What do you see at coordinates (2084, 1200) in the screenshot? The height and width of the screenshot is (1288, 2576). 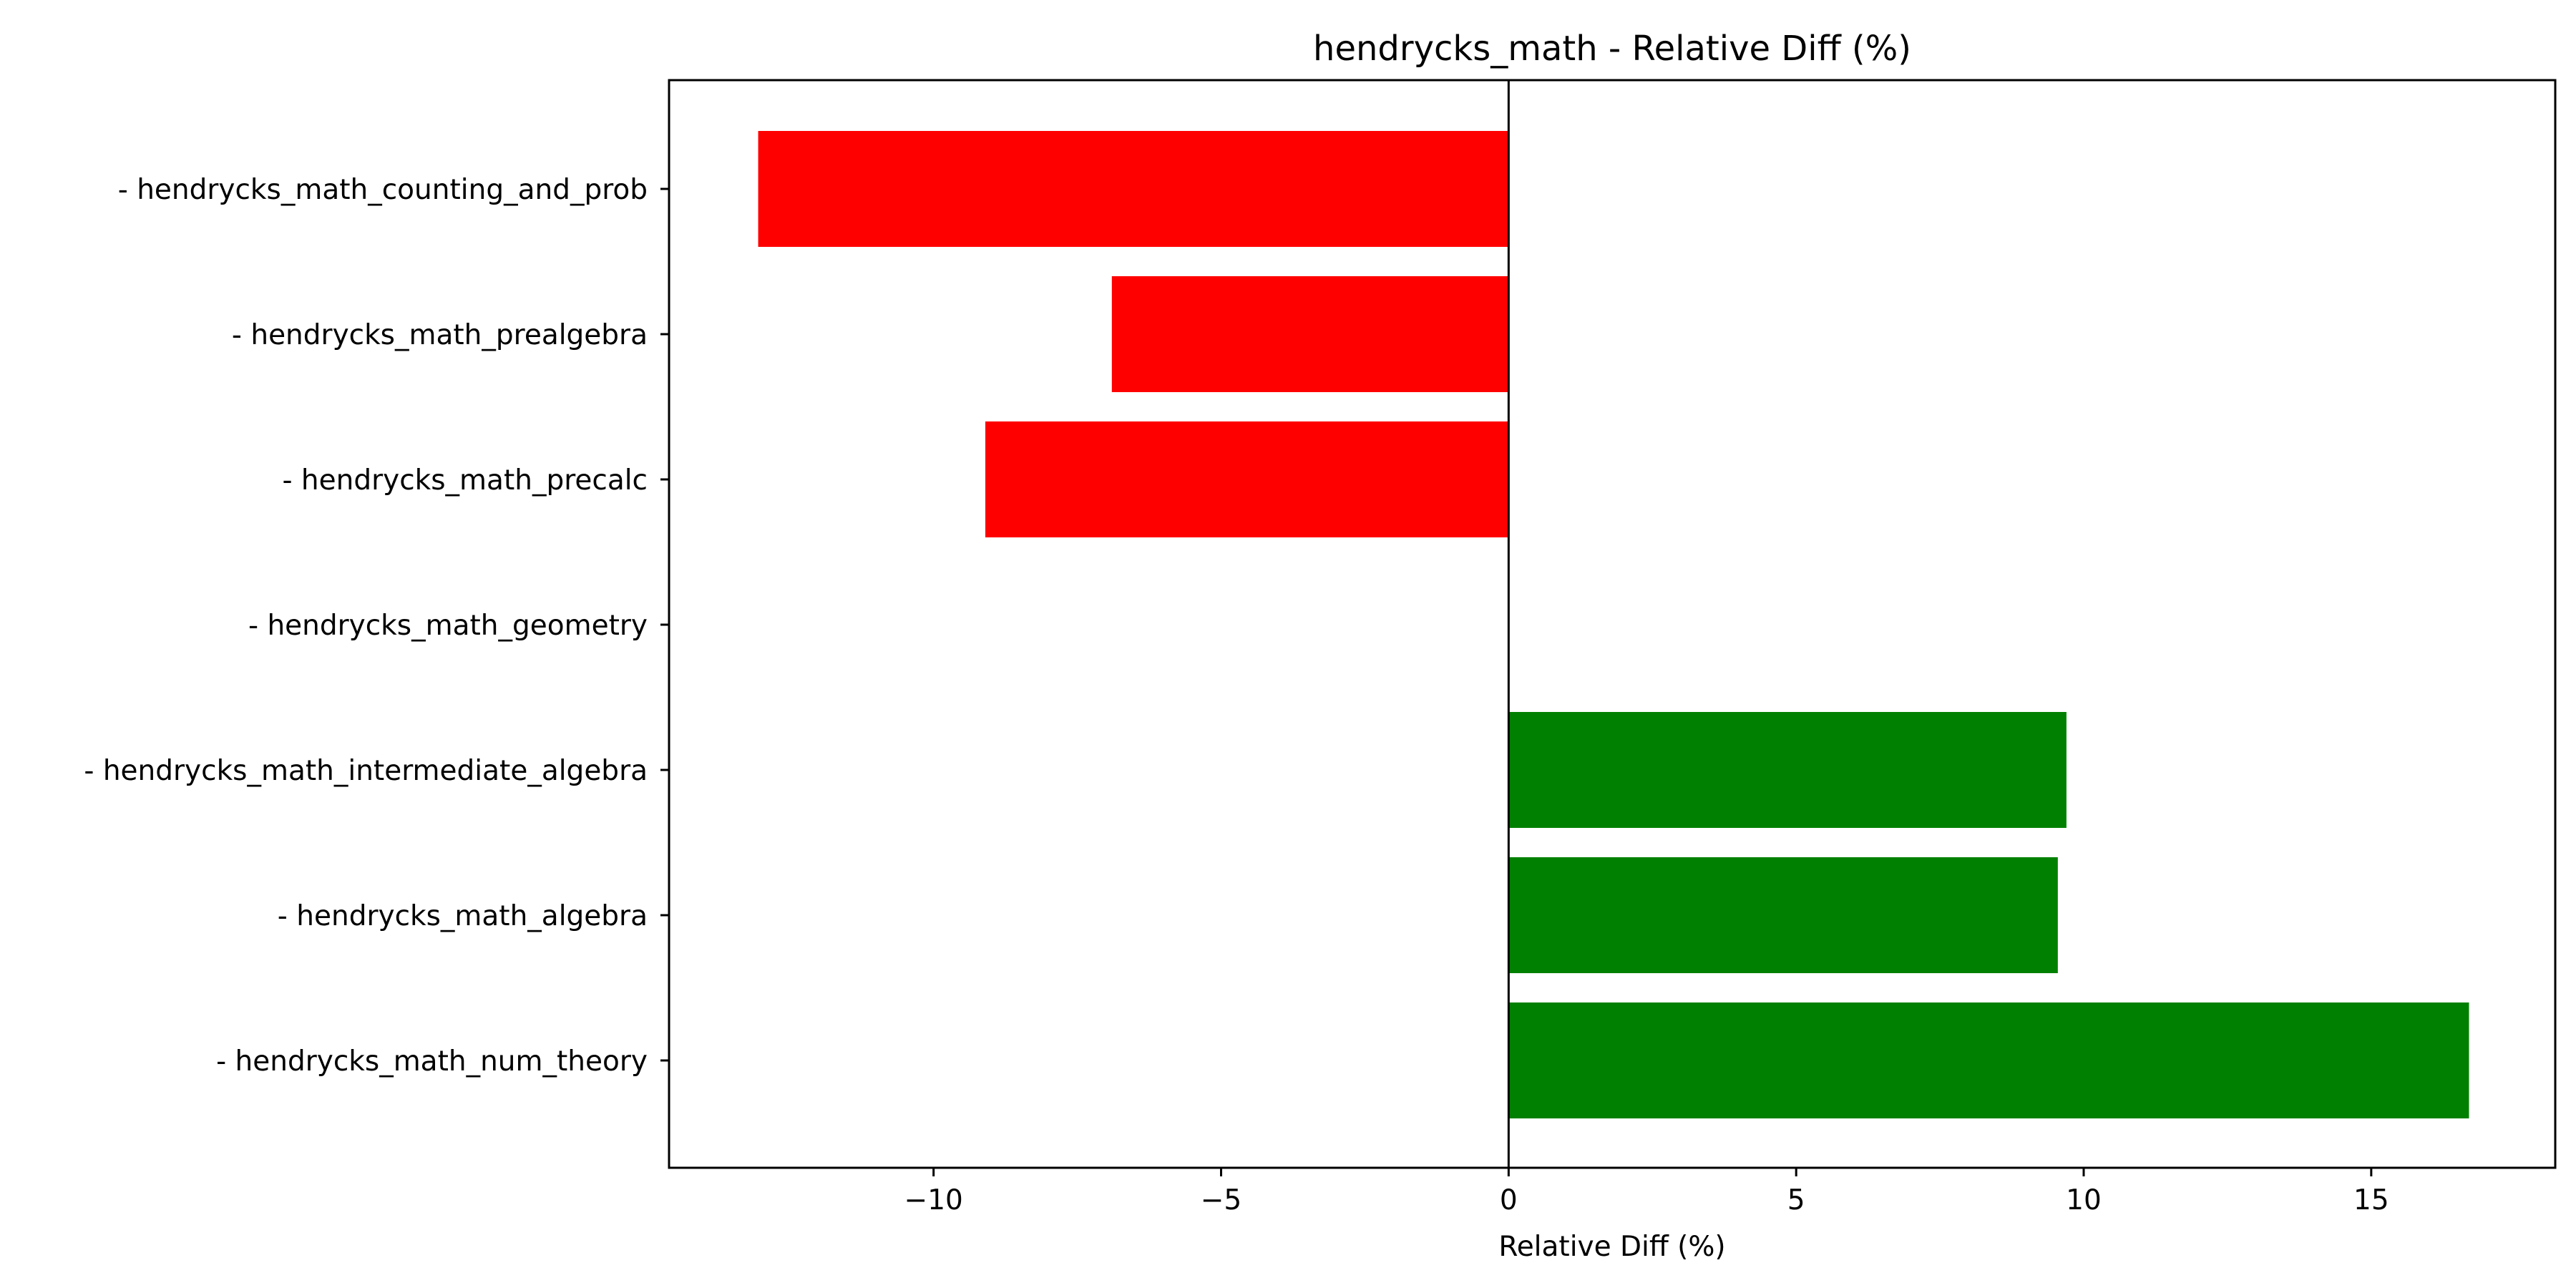 I see `x-tick-label: 10` at bounding box center [2084, 1200].